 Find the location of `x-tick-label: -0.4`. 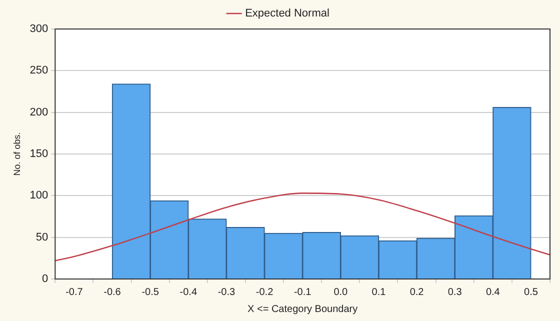

x-tick-label: -0.4 is located at coordinates (189, 292).